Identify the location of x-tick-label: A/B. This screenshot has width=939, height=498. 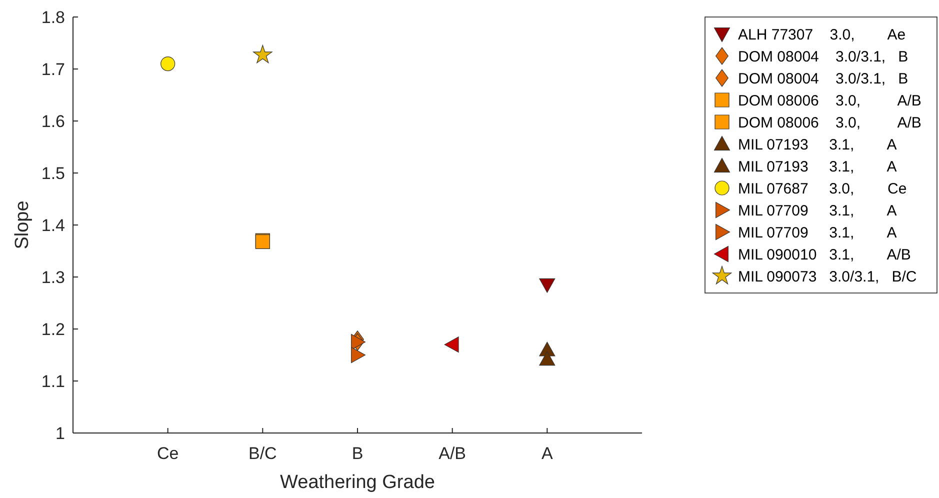
(452, 453).